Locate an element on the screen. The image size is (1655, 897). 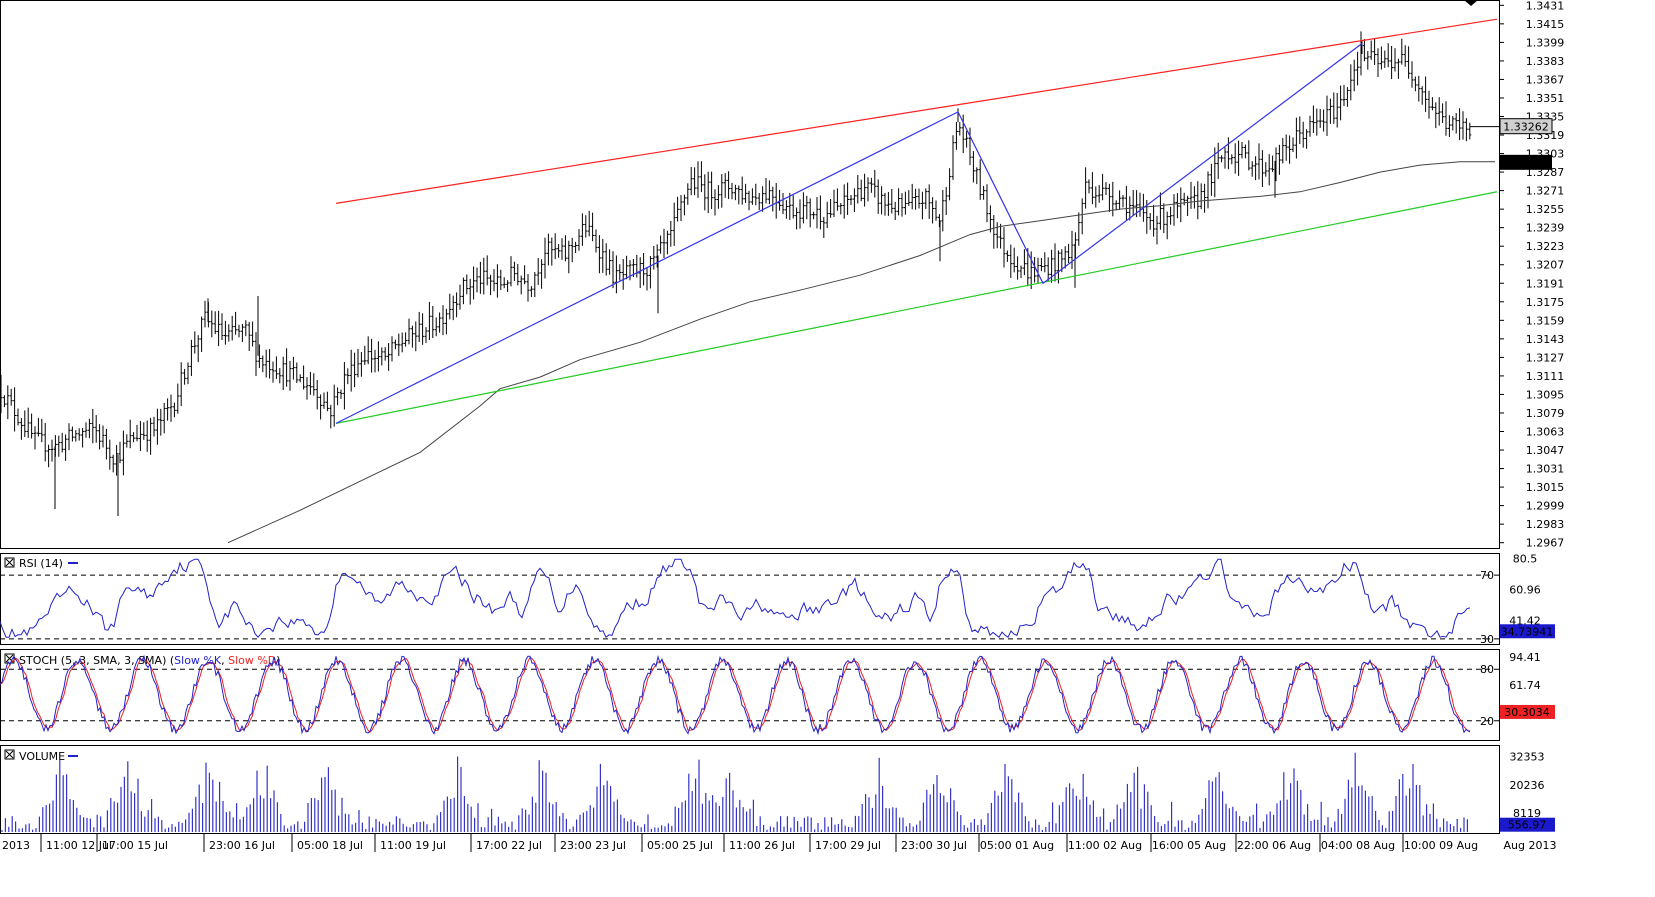
rsi-panel-toggle is located at coordinates (9, 562).